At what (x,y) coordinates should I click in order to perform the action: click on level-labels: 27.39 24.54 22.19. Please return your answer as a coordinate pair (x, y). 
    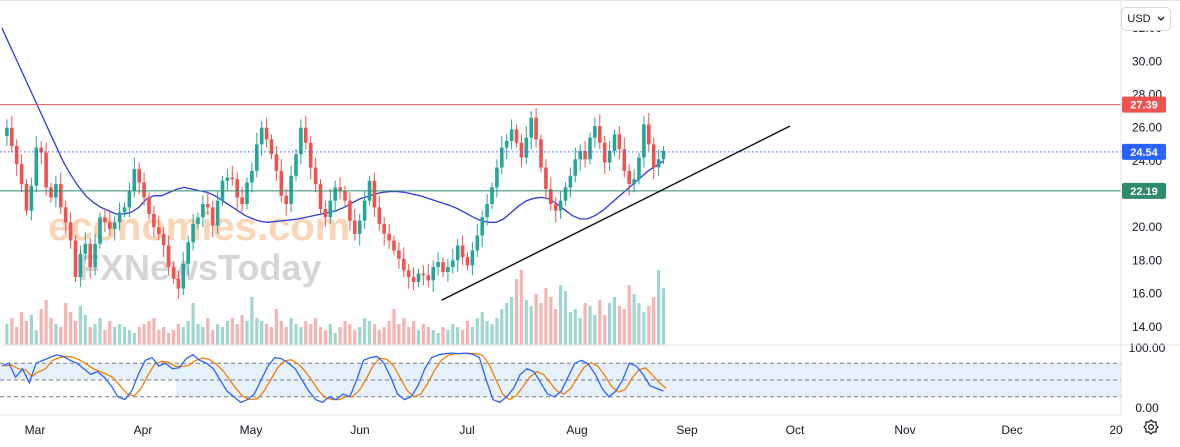
    Looking at the image, I should click on (1144, 147).